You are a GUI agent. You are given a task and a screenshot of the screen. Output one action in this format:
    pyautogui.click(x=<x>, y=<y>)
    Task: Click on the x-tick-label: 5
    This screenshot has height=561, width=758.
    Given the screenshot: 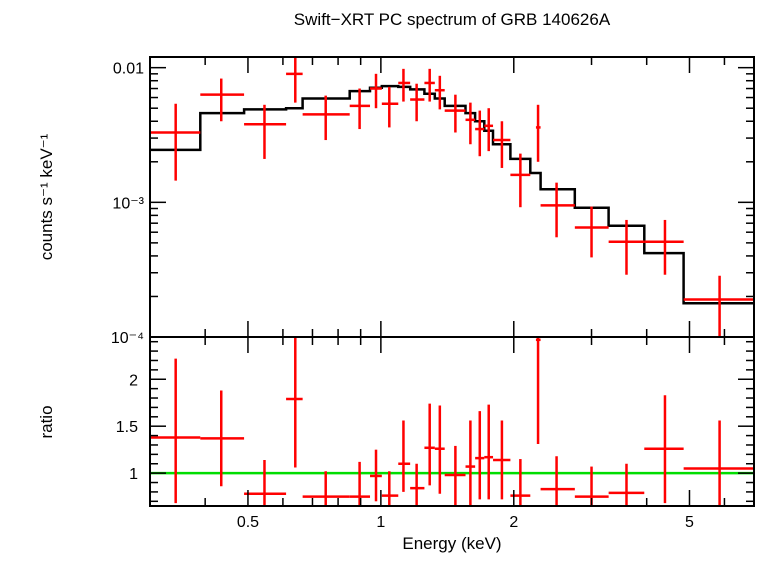 What is the action you would take?
    pyautogui.click(x=689, y=522)
    